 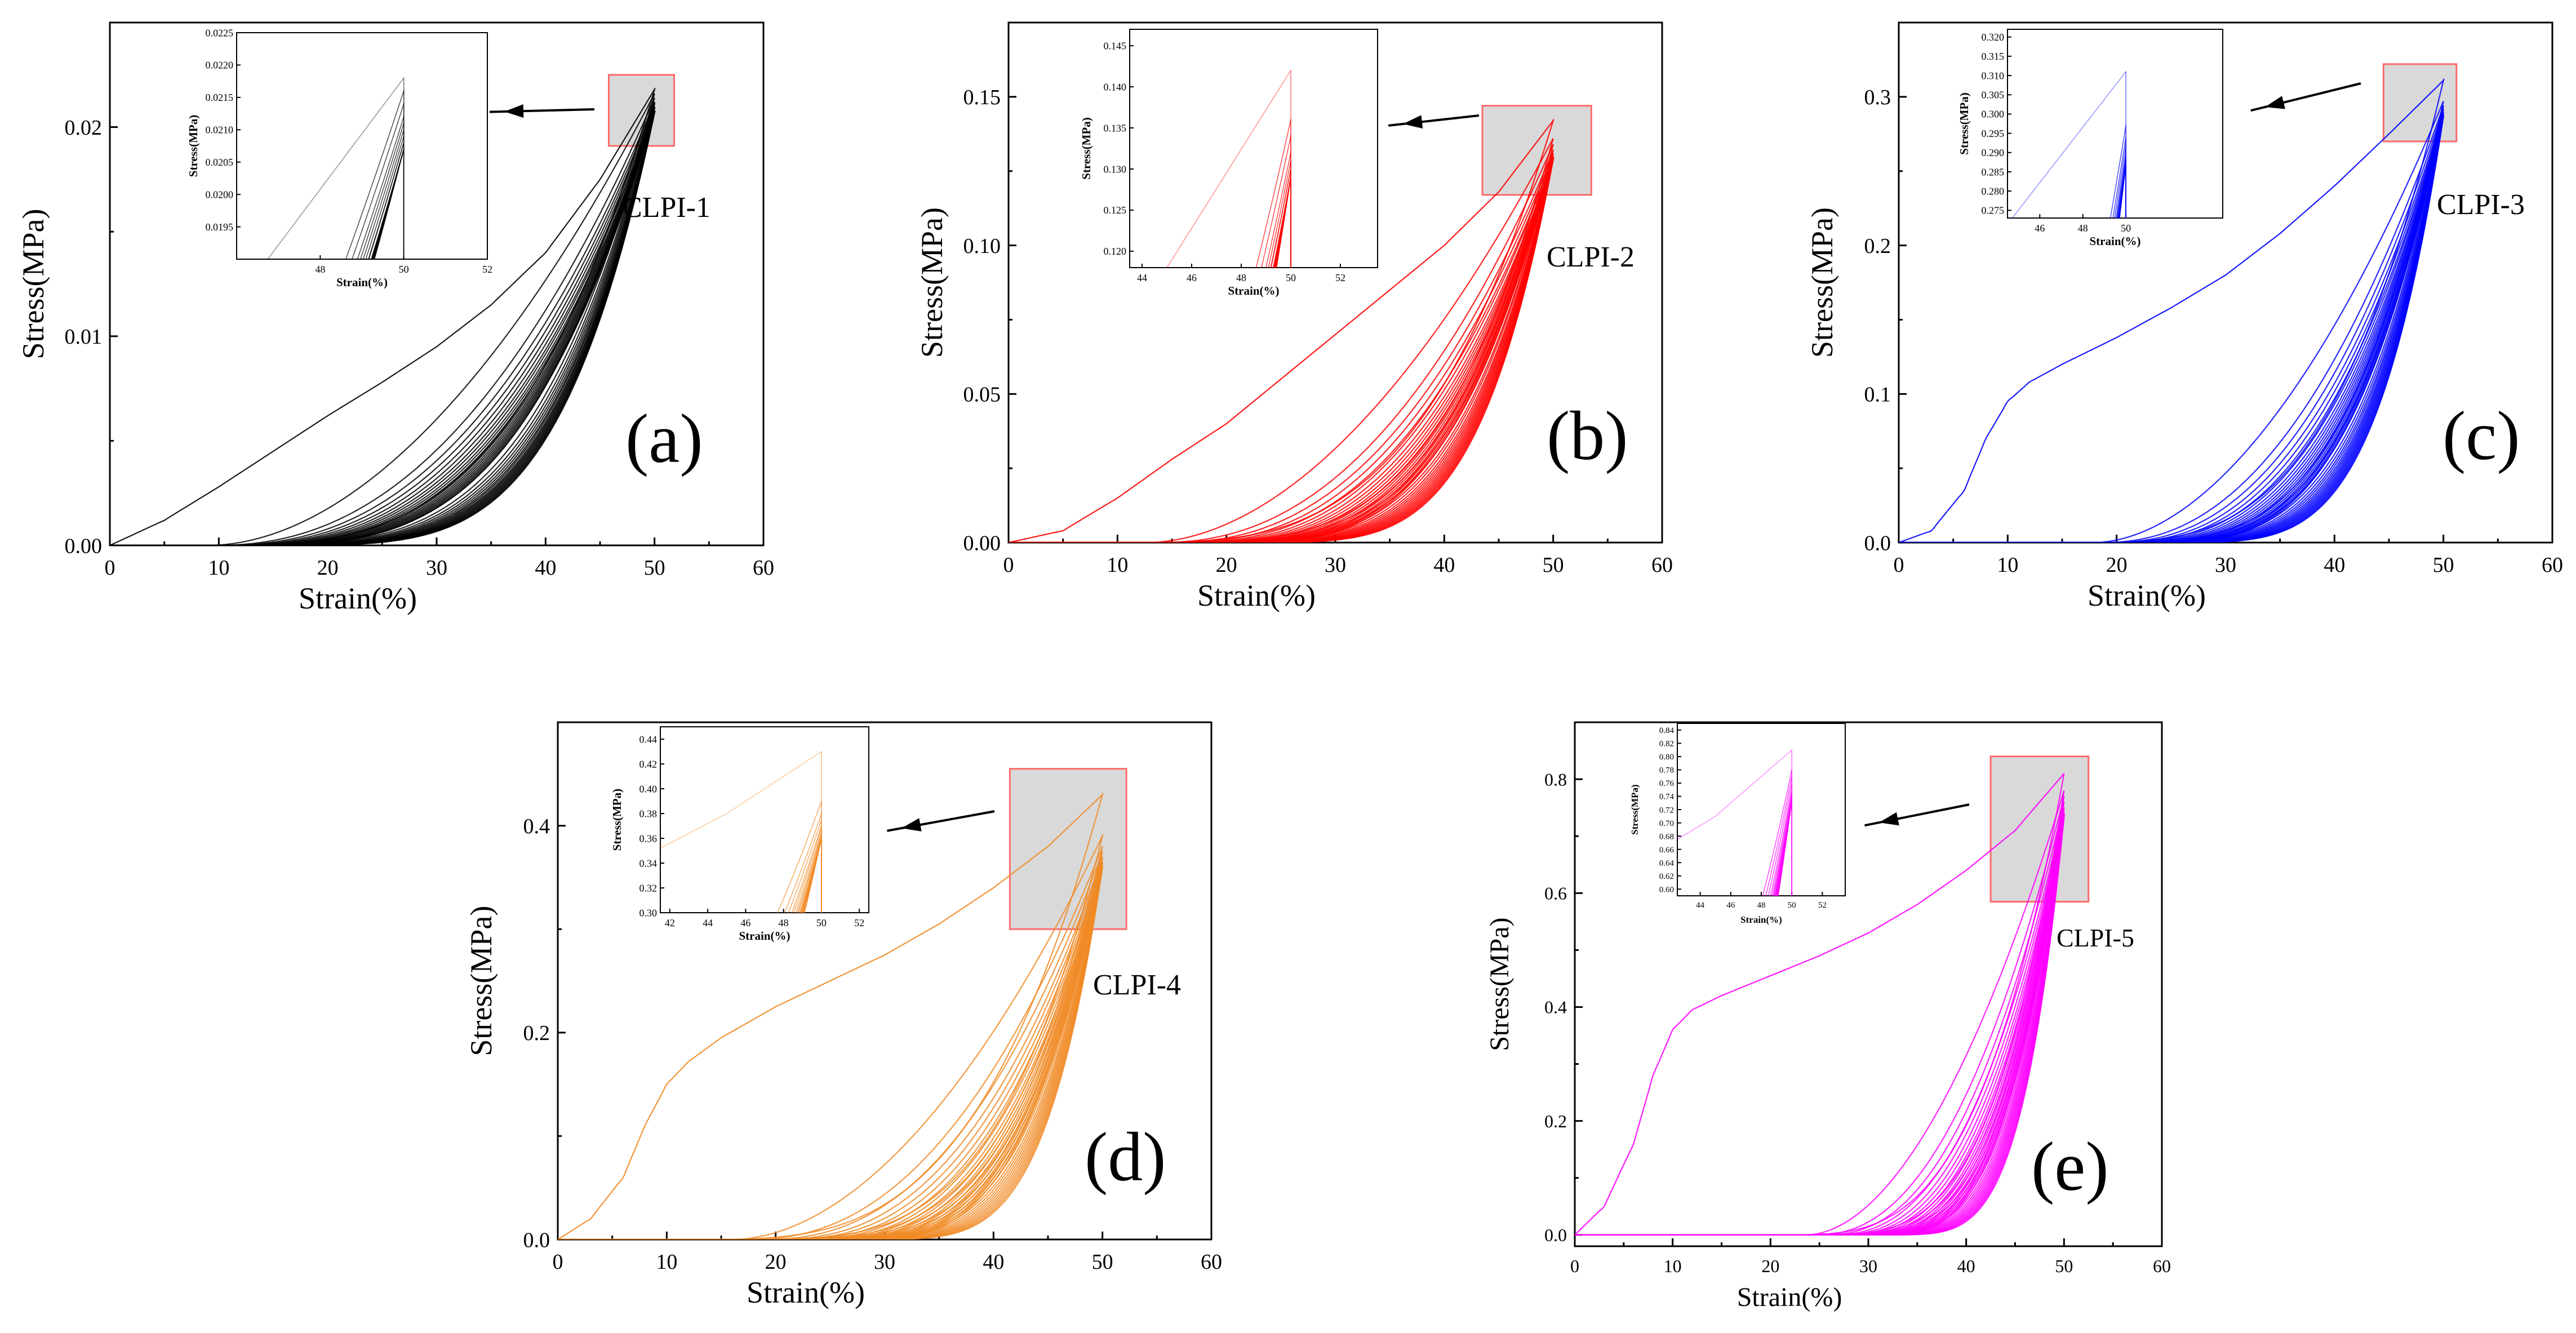 I want to click on sample-label: CLPI-2, so click(x=1591, y=257).